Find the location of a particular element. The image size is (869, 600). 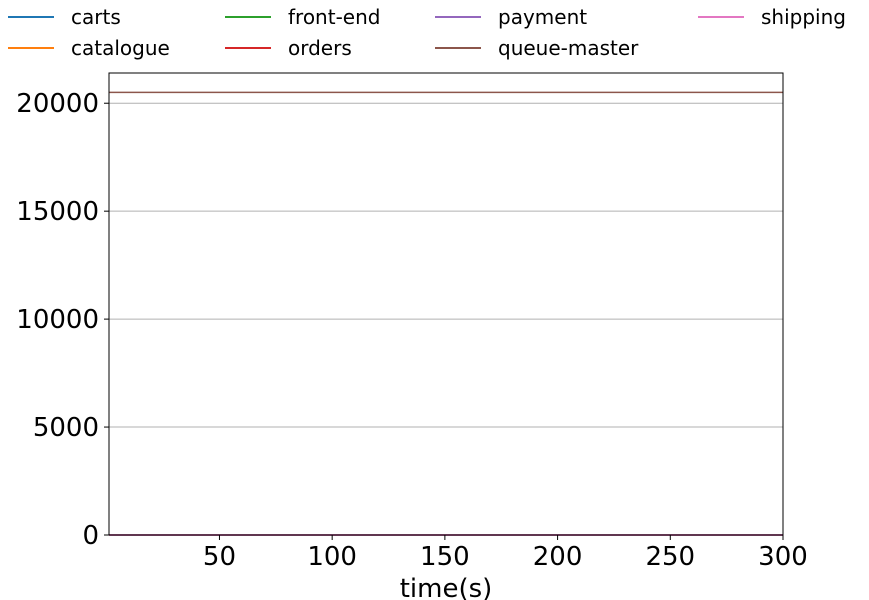

y-axis: 0 5000 10000 15000 20000 is located at coordinates (62, 320).